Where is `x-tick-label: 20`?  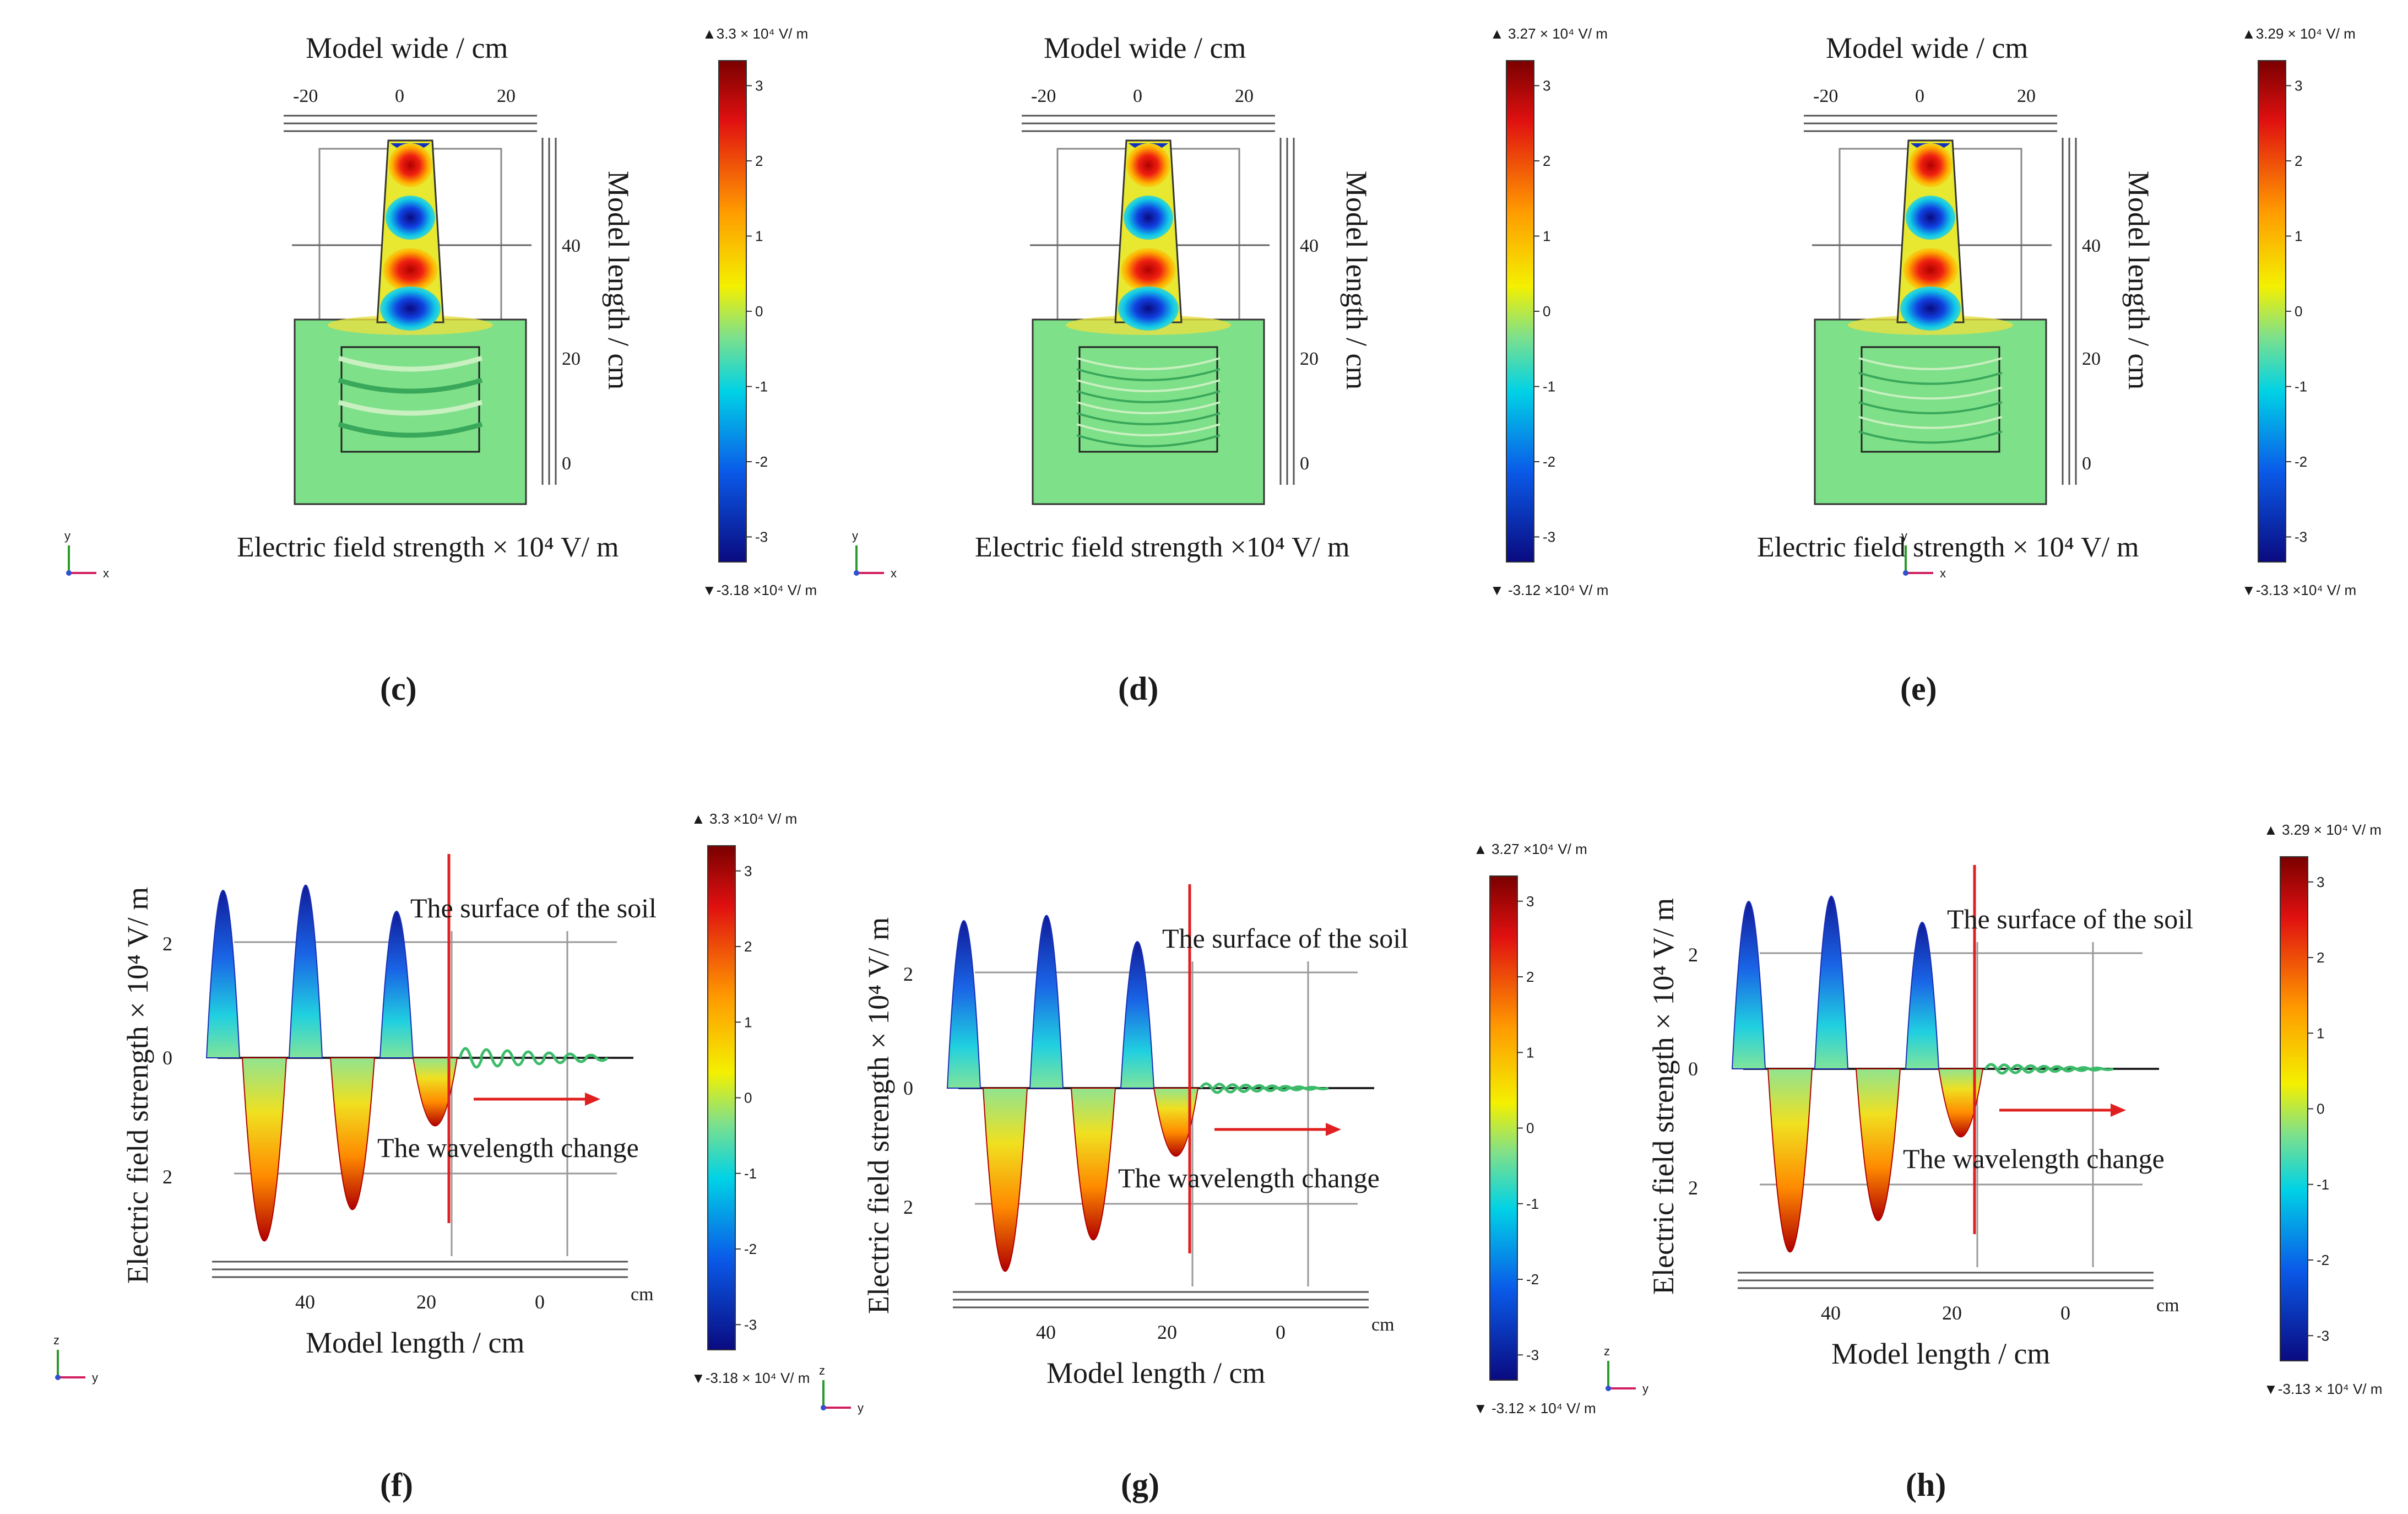
x-tick-label: 20 is located at coordinates (426, 1302).